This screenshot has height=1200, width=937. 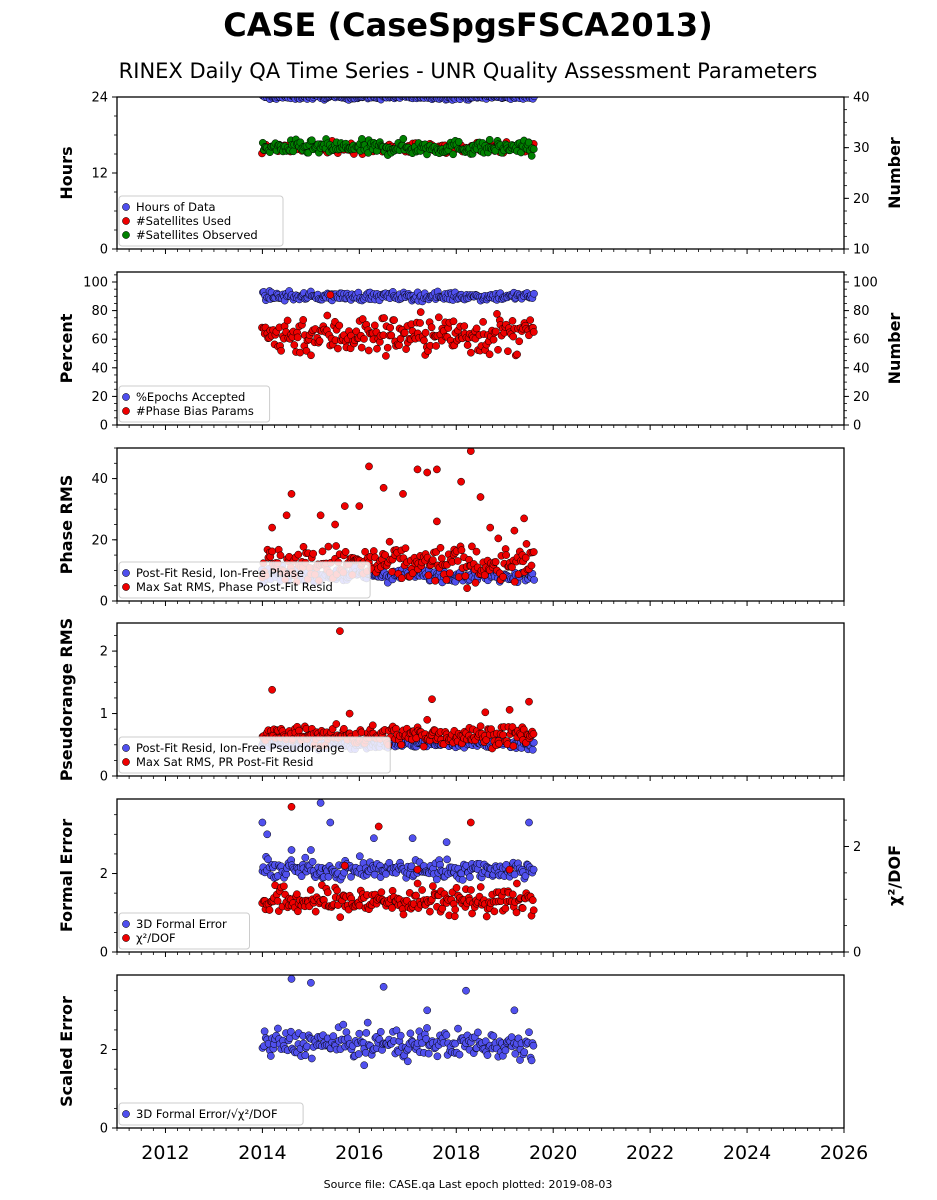 What do you see at coordinates (861, 98) in the screenshot?
I see `y2-tick-label: 40` at bounding box center [861, 98].